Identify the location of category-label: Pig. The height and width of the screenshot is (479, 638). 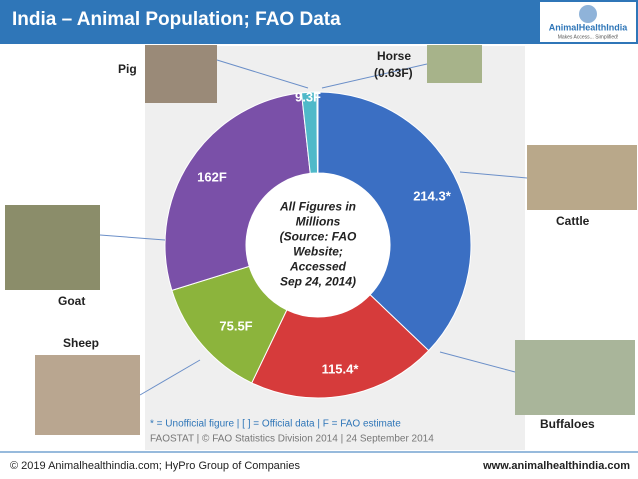
(127, 69).